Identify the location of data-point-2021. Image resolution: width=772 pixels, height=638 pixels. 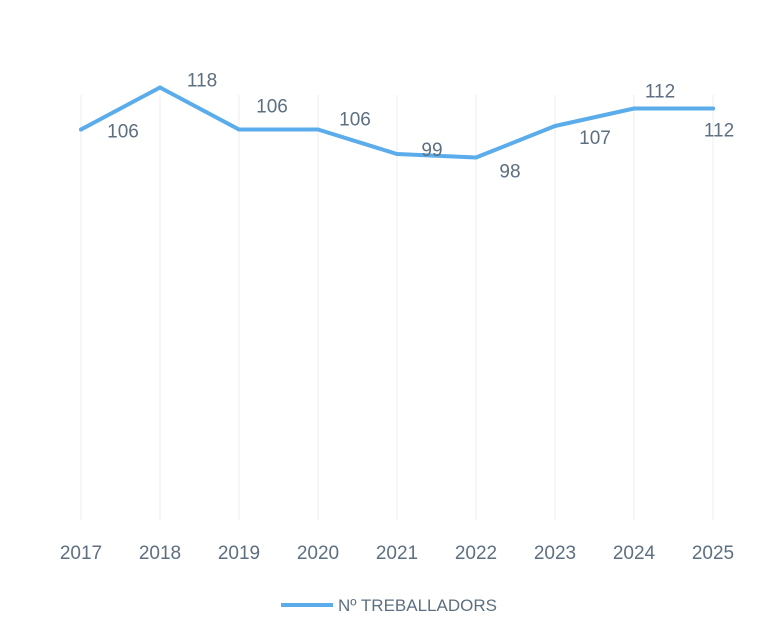
(397, 154).